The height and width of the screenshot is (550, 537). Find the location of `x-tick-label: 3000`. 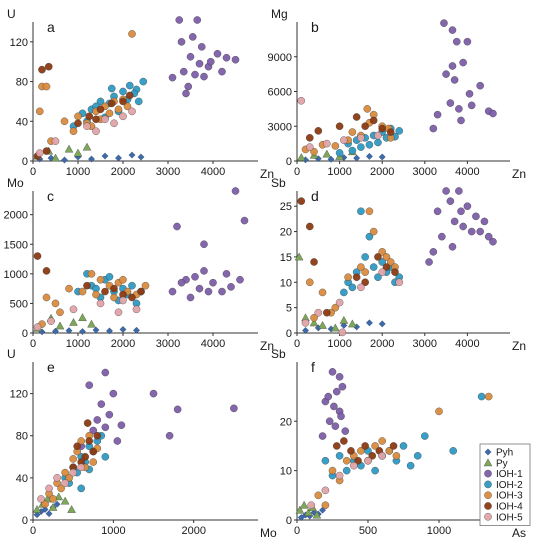

x-tick-label: 3000 is located at coordinates (168, 172).